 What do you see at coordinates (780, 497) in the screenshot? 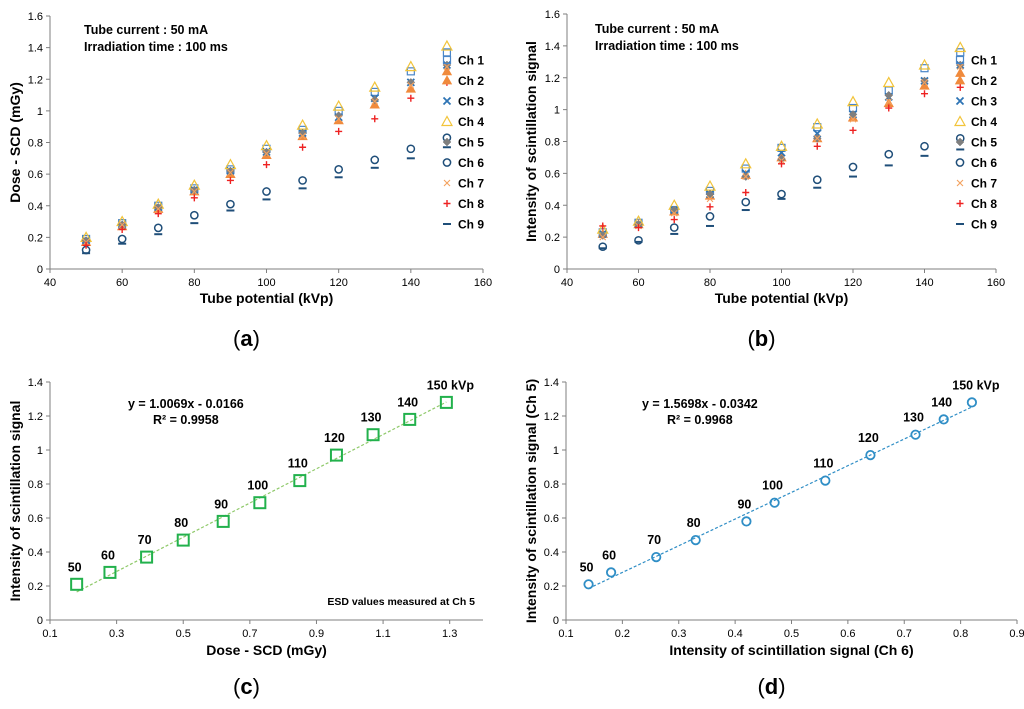
I see `trendline` at bounding box center [780, 497].